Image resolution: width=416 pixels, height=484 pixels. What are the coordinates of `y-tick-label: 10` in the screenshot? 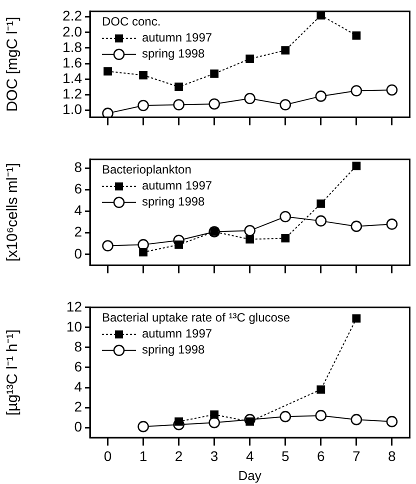 It's located at (74, 326).